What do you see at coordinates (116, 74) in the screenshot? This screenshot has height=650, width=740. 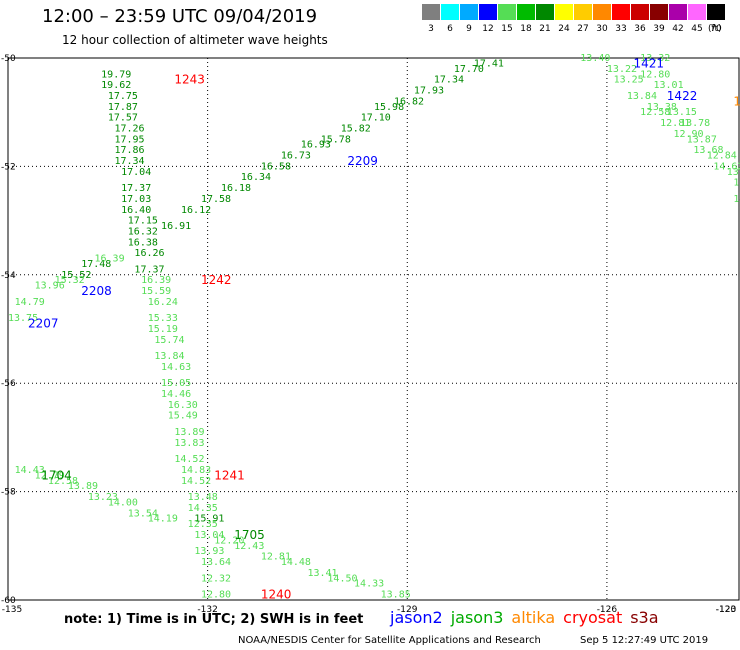 I see `wave-height-value: 19.79` at bounding box center [116, 74].